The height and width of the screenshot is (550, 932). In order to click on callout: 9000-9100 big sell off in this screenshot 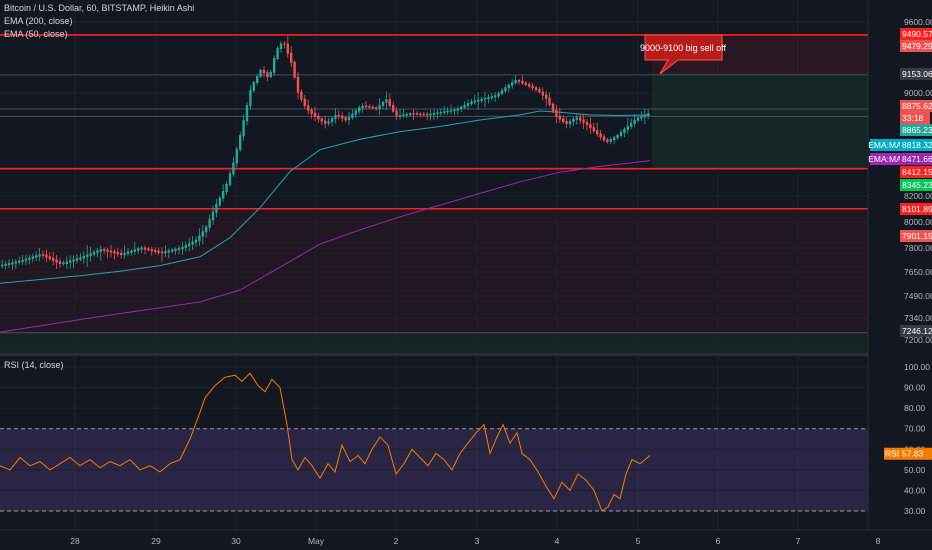, I will do `click(683, 54)`.